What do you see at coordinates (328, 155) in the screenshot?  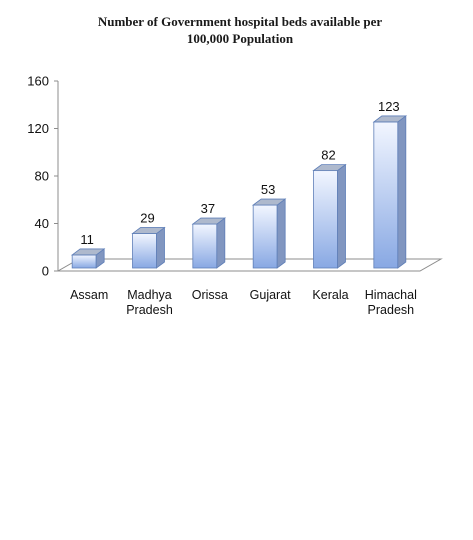 I see `data-label: 82` at bounding box center [328, 155].